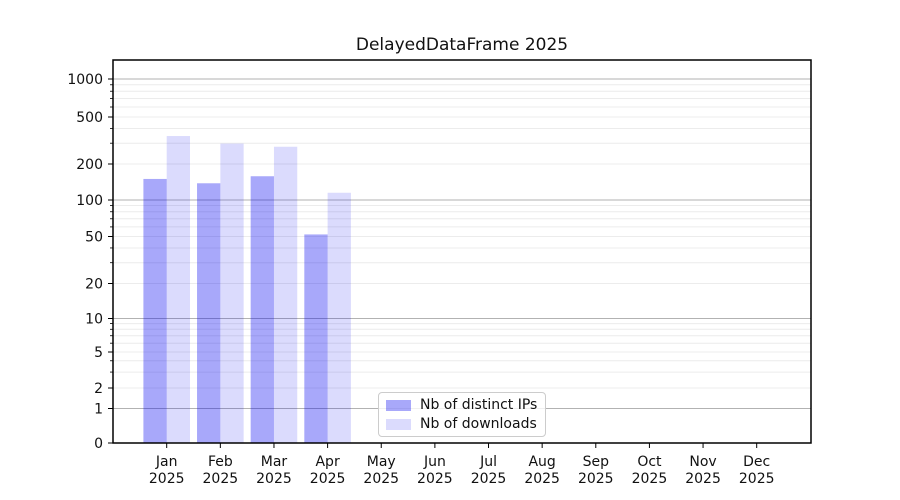 Image resolution: width=900 pixels, height=500 pixels. I want to click on legend-label-distinct-ips: Nb of distinct IPs, so click(479, 405).